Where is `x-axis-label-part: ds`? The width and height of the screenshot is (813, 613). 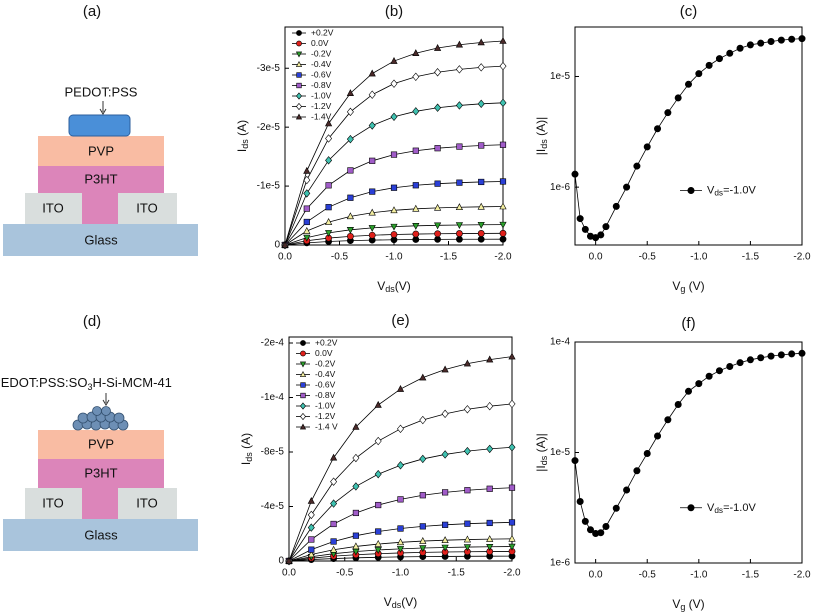
x-axis-label-part: ds is located at coordinates (390, 289).